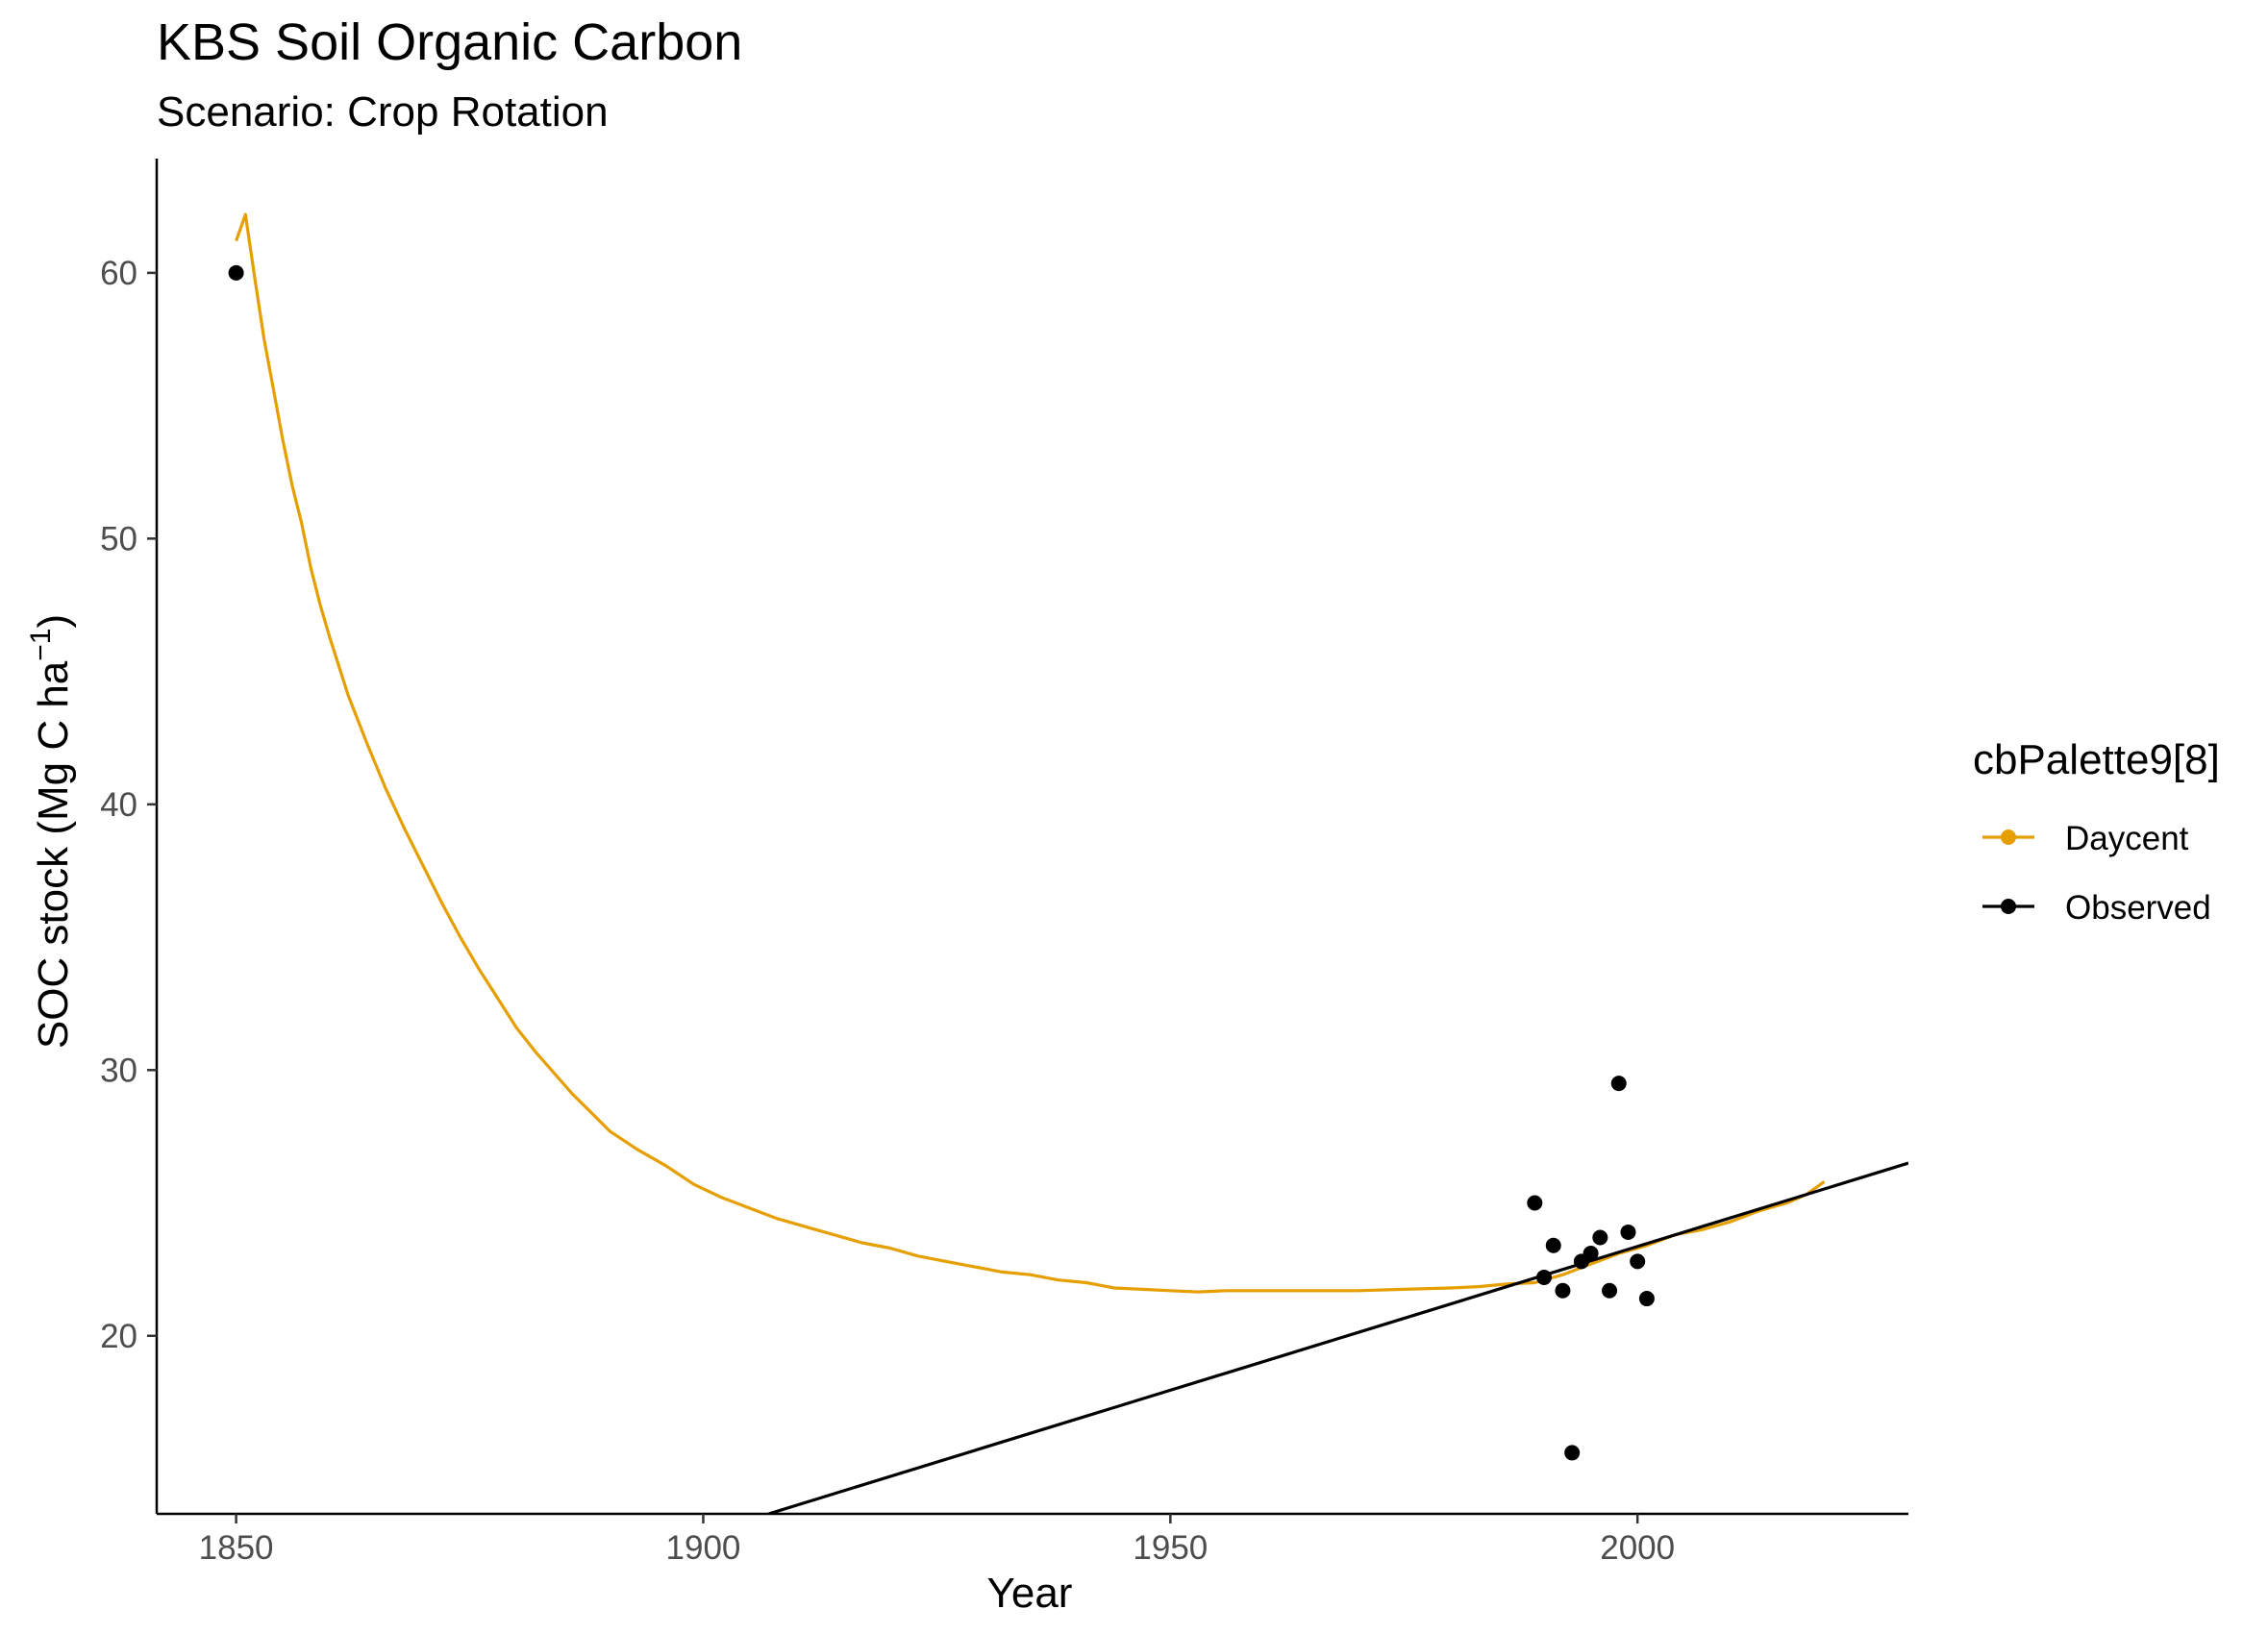  What do you see at coordinates (53, 621) in the screenshot?
I see `y-axis-title-close: )` at bounding box center [53, 621].